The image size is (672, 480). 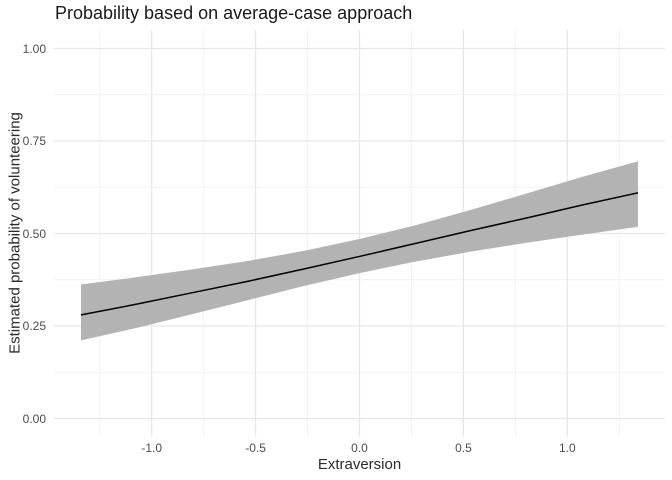 I want to click on y-tick-label: 1.00, so click(x=34, y=48).